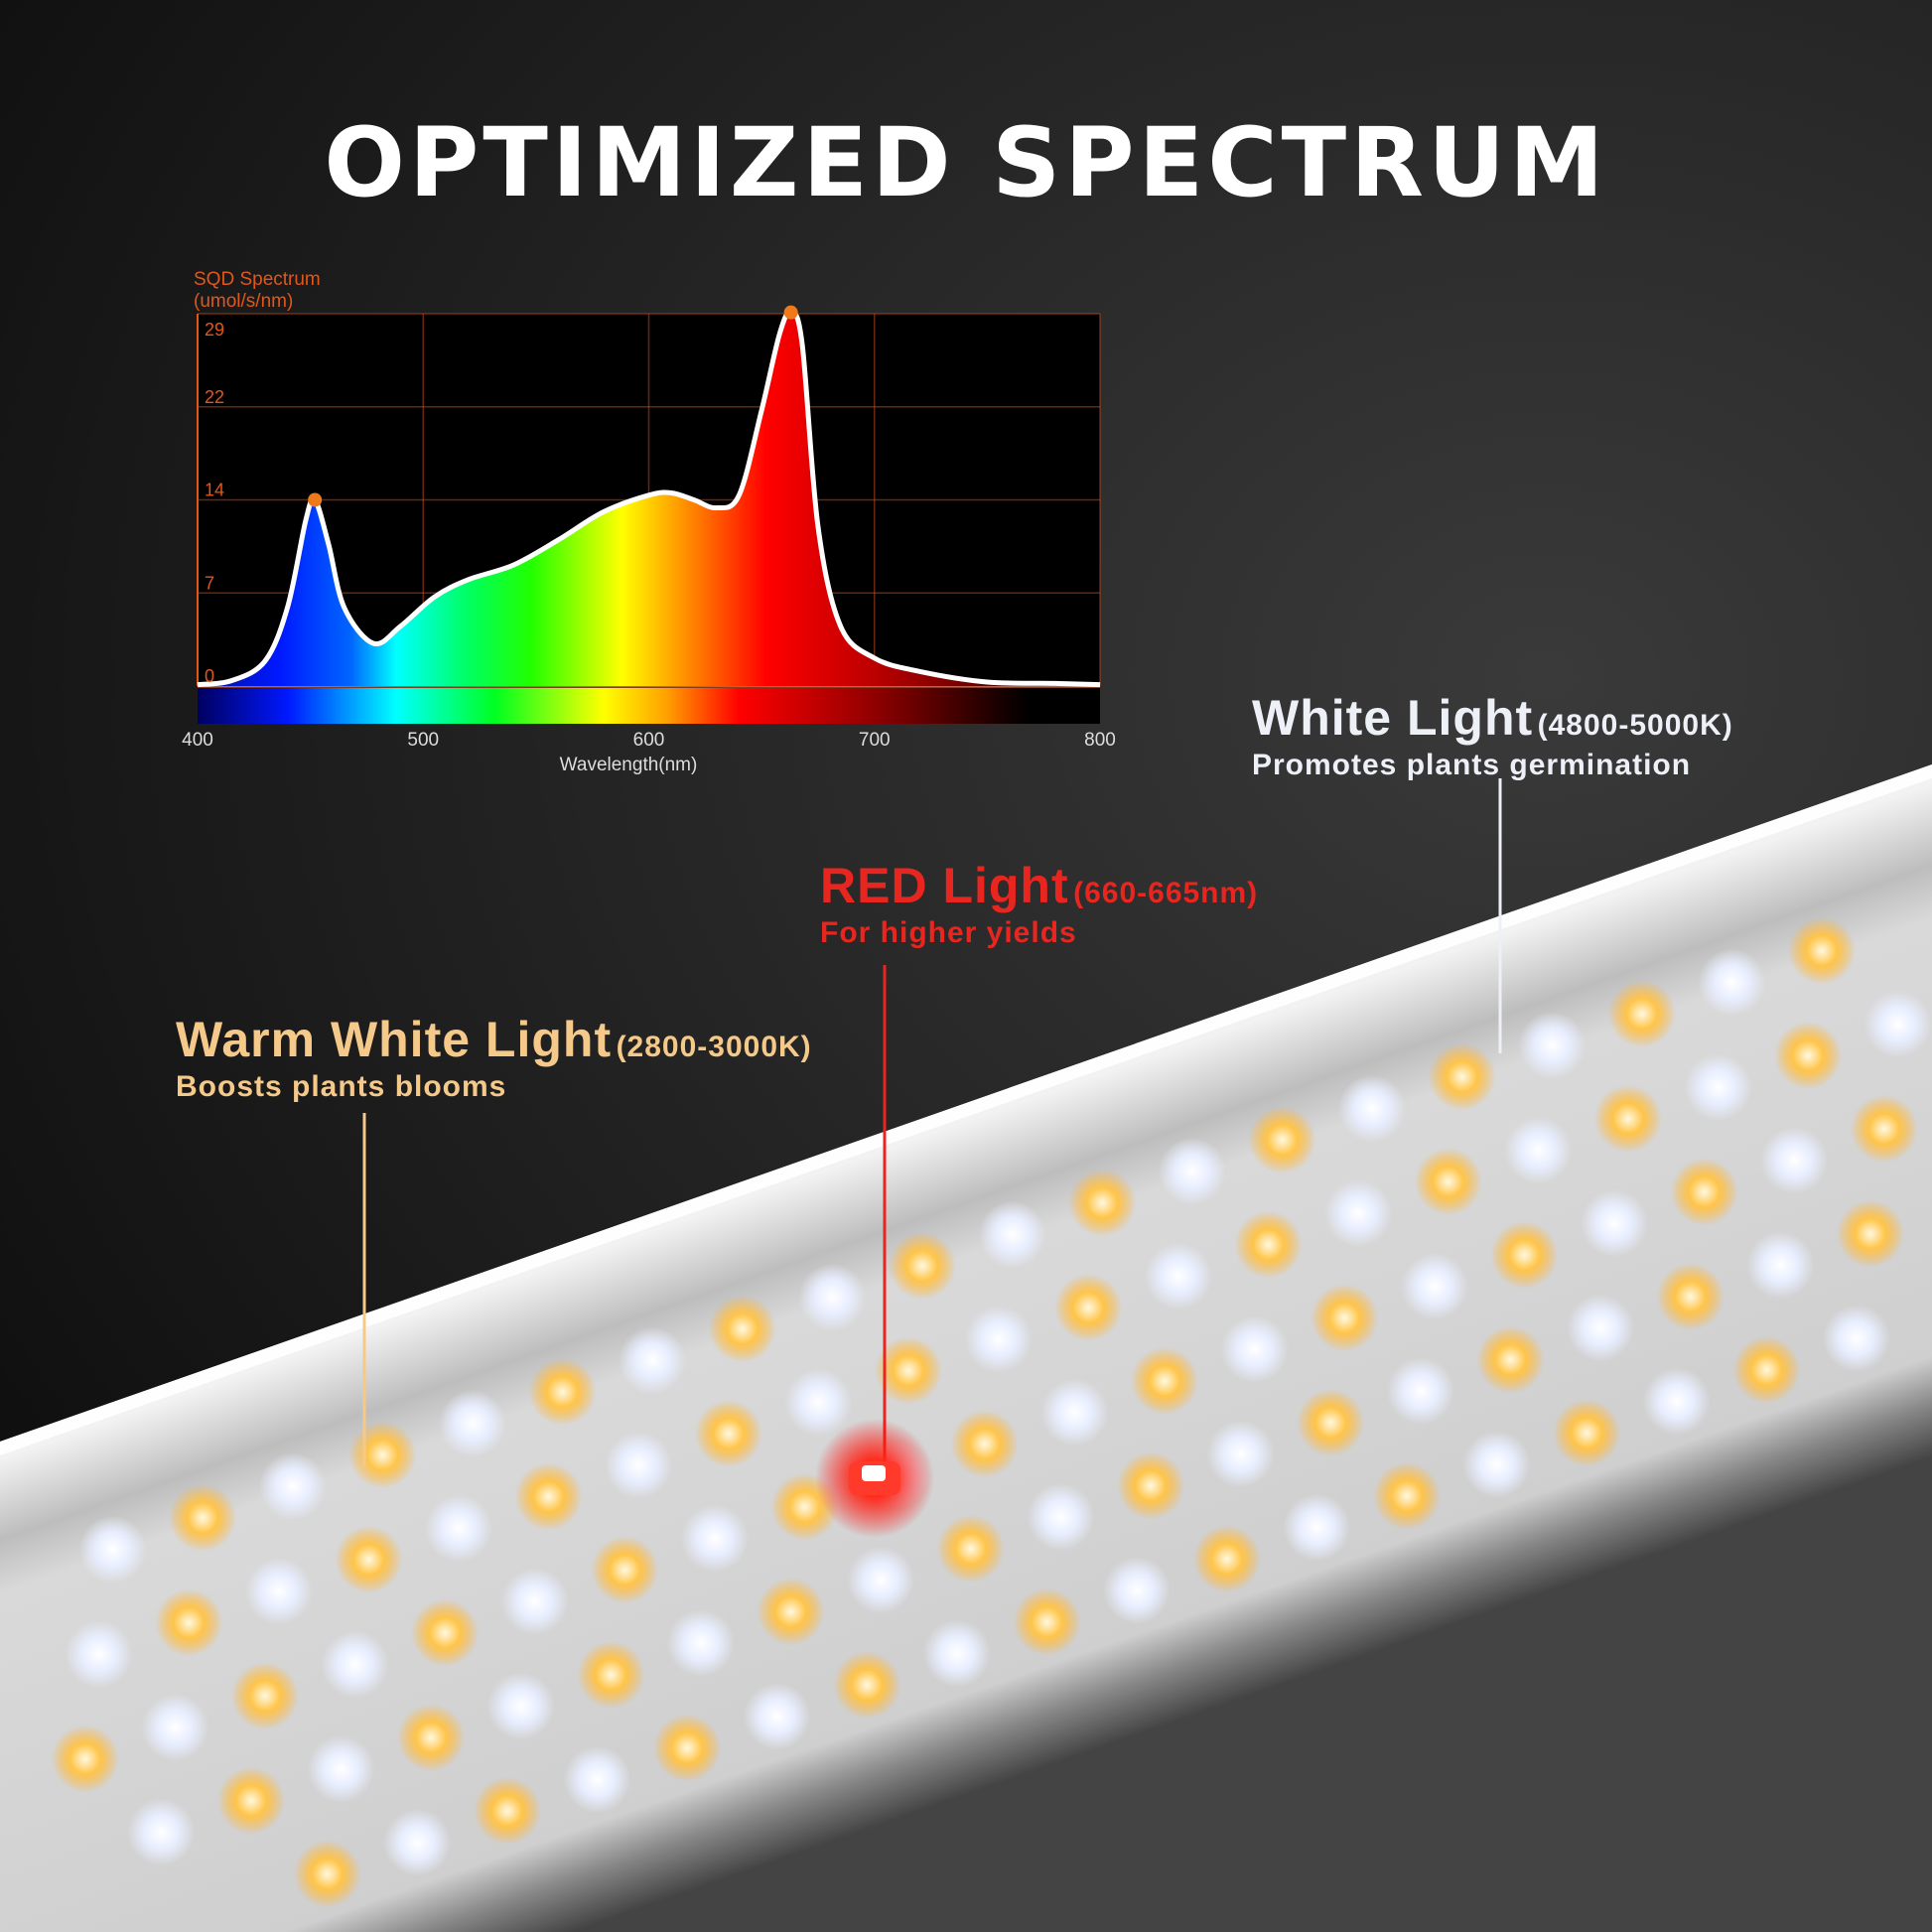 Image resolution: width=1932 pixels, height=1932 pixels. What do you see at coordinates (1166, 893) in the screenshot?
I see `red-range: (660-665nm)` at bounding box center [1166, 893].